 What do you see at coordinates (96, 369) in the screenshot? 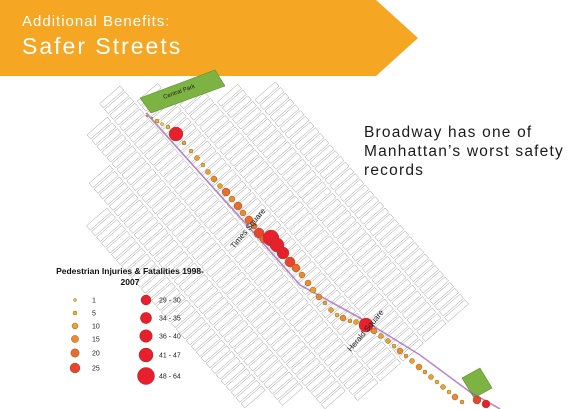
I see `legend-label: 25` at bounding box center [96, 369].